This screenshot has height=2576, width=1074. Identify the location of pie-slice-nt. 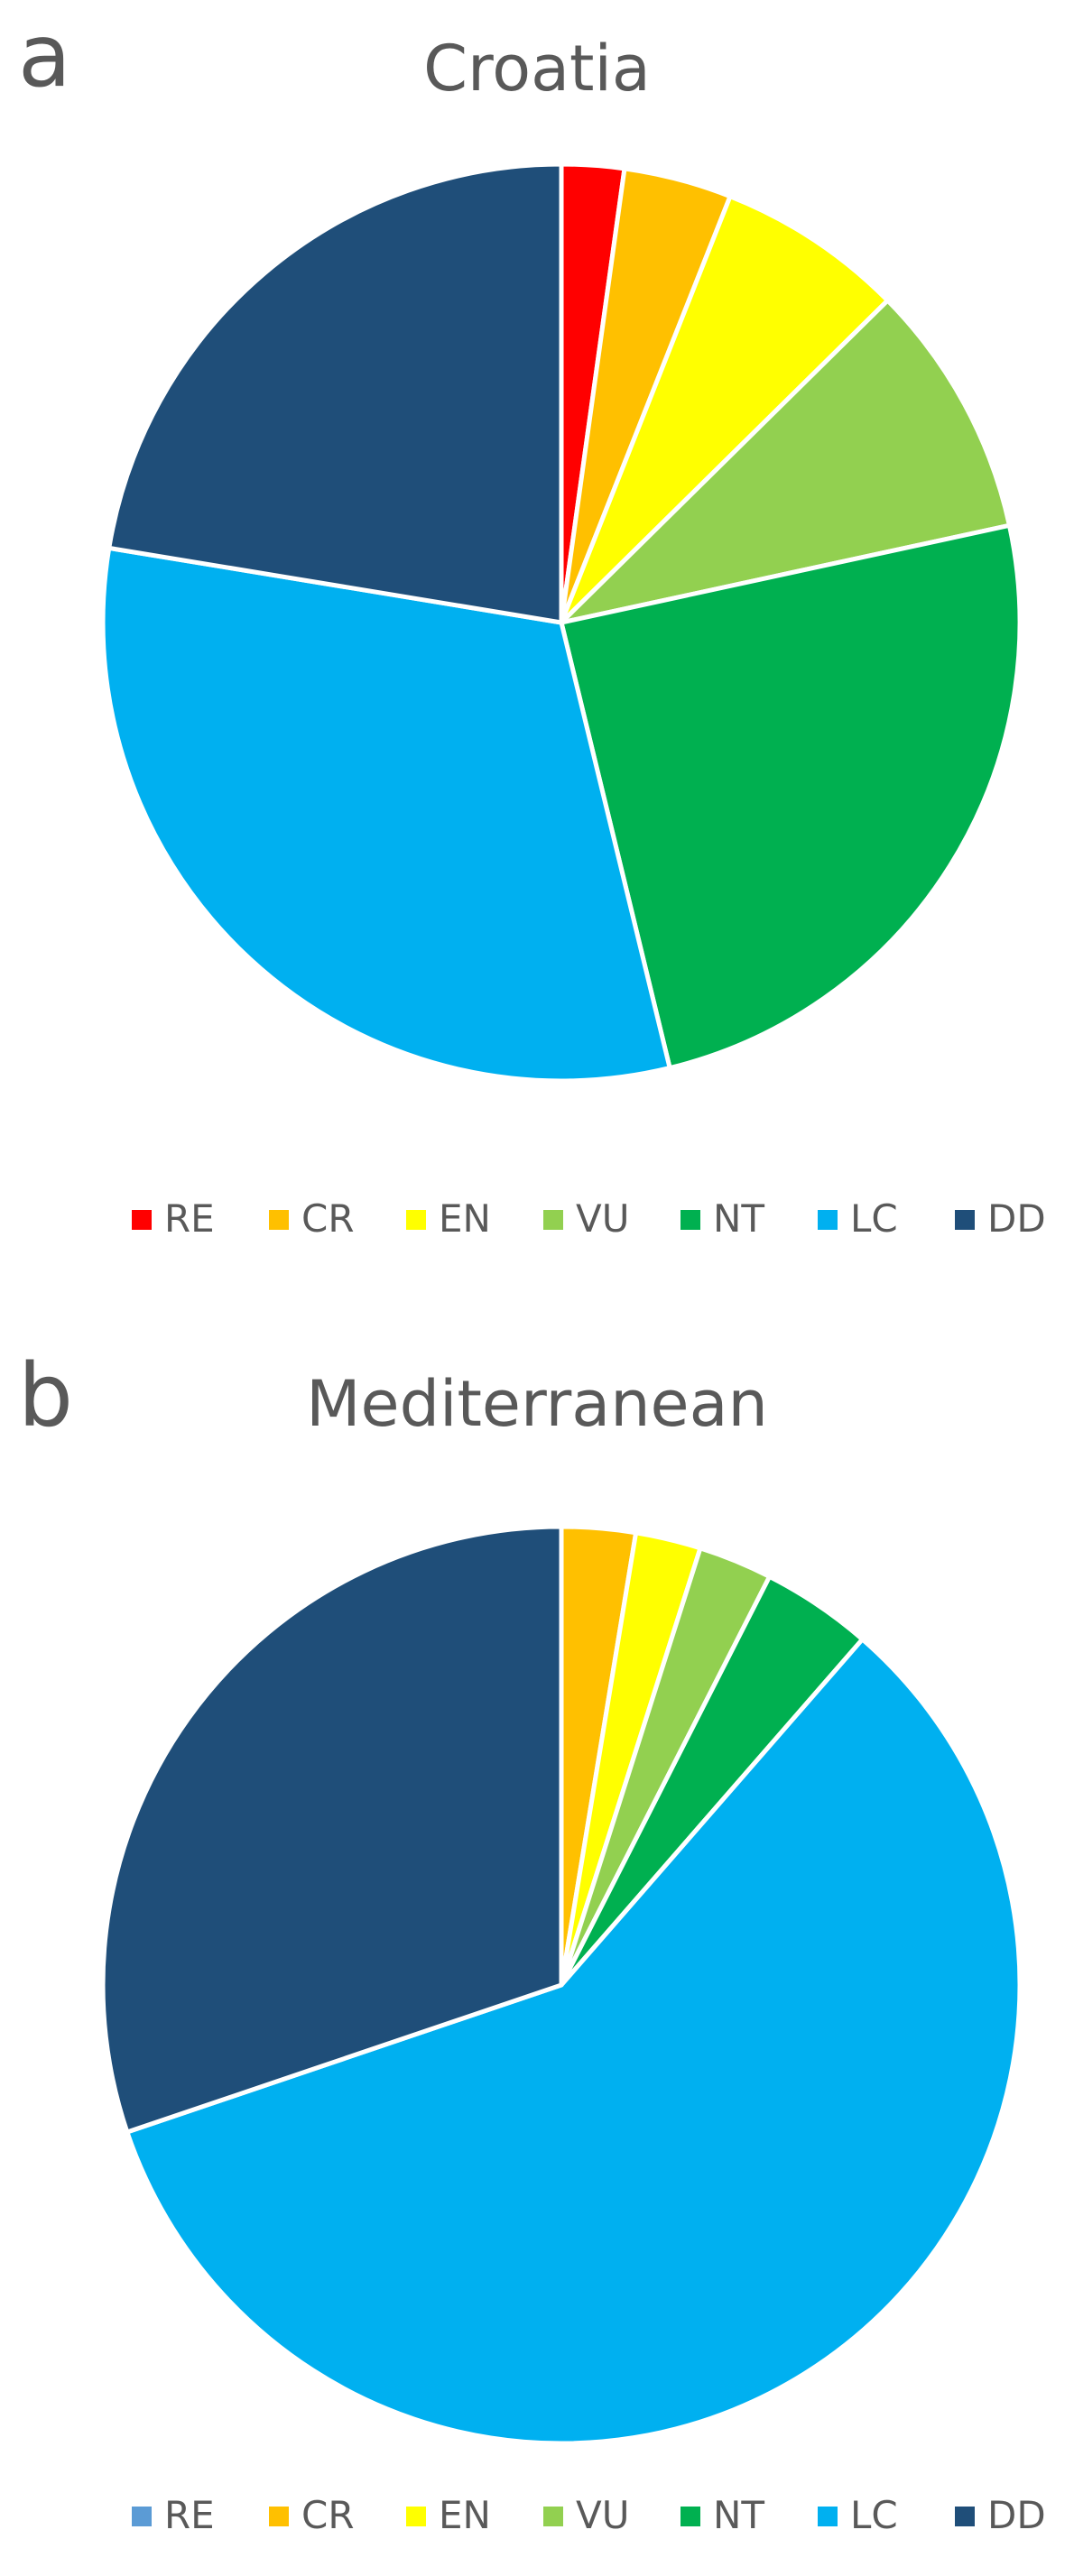
(791, 796).